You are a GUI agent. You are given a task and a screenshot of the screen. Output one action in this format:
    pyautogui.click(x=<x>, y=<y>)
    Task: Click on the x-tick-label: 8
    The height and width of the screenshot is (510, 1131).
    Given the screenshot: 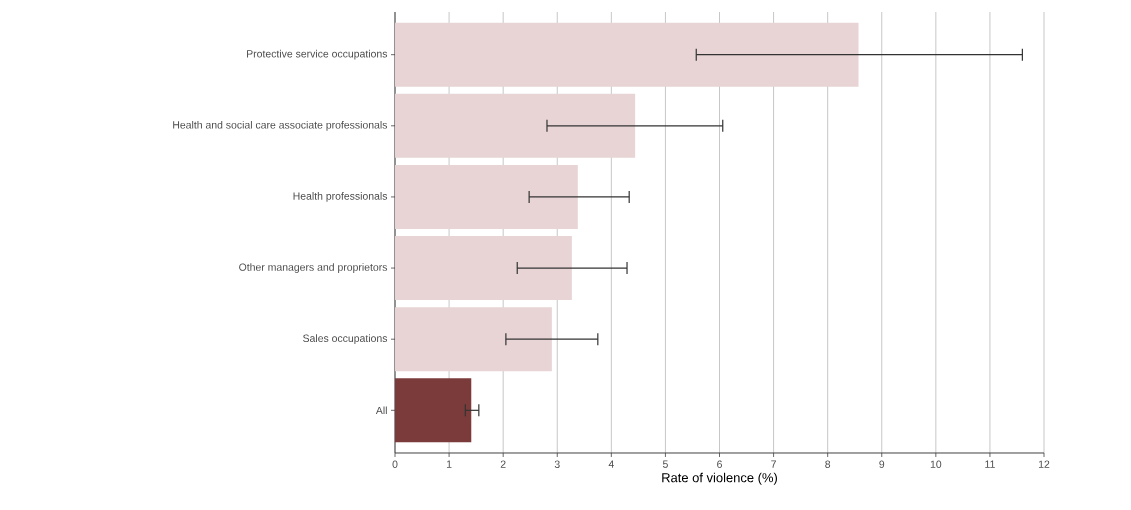 What is the action you would take?
    pyautogui.click(x=828, y=464)
    